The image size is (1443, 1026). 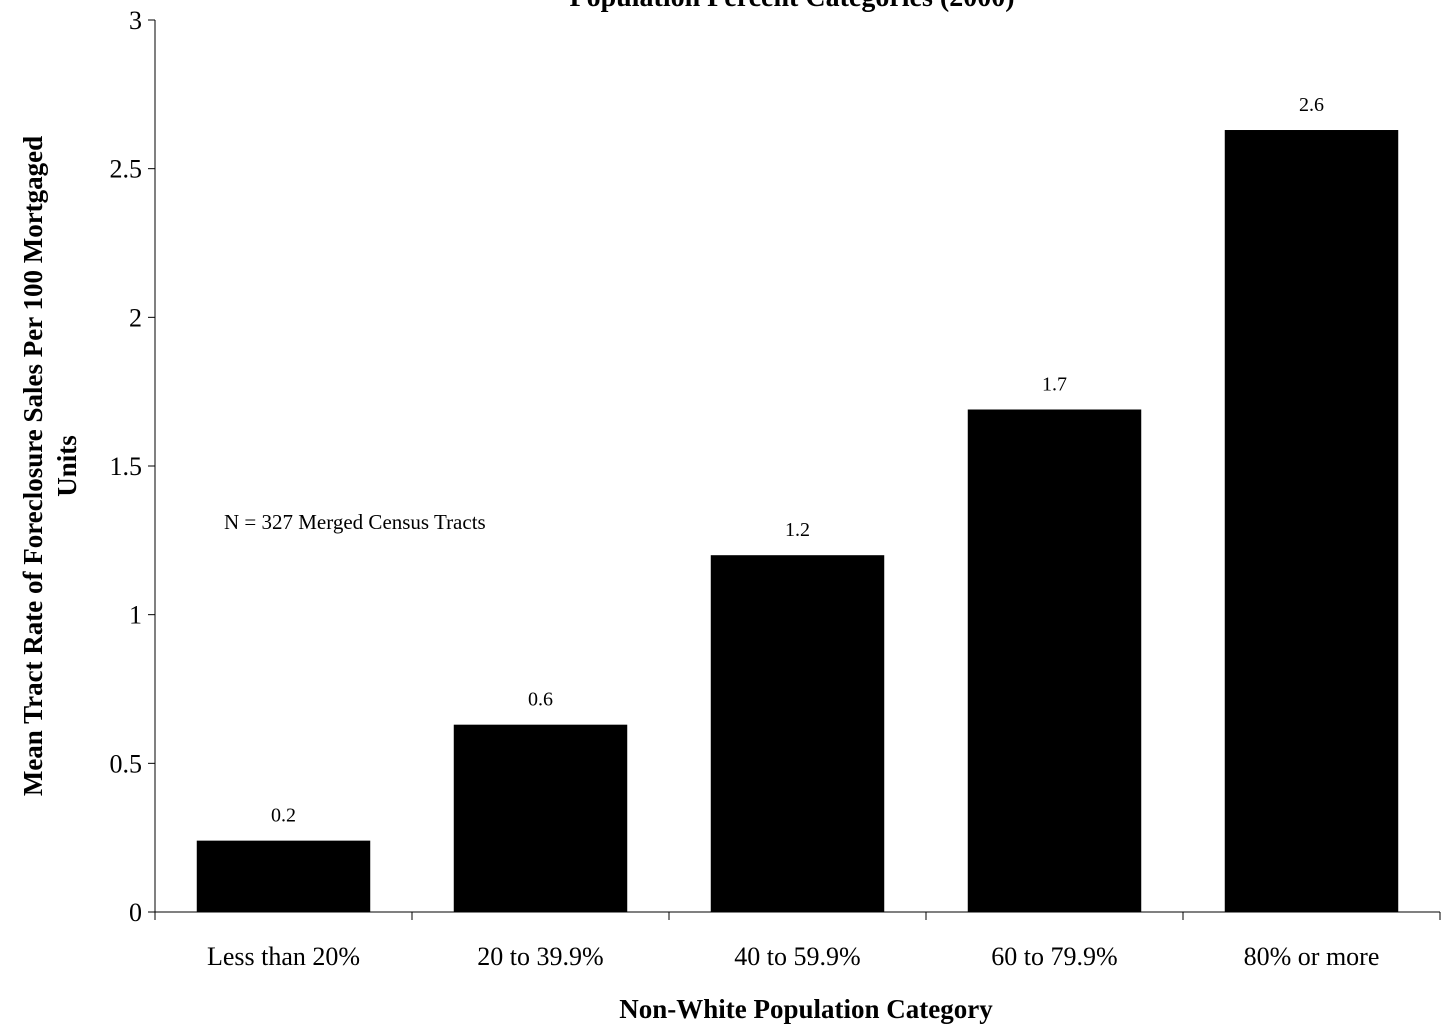 What do you see at coordinates (135, 912) in the screenshot?
I see `y-tick-label: 0` at bounding box center [135, 912].